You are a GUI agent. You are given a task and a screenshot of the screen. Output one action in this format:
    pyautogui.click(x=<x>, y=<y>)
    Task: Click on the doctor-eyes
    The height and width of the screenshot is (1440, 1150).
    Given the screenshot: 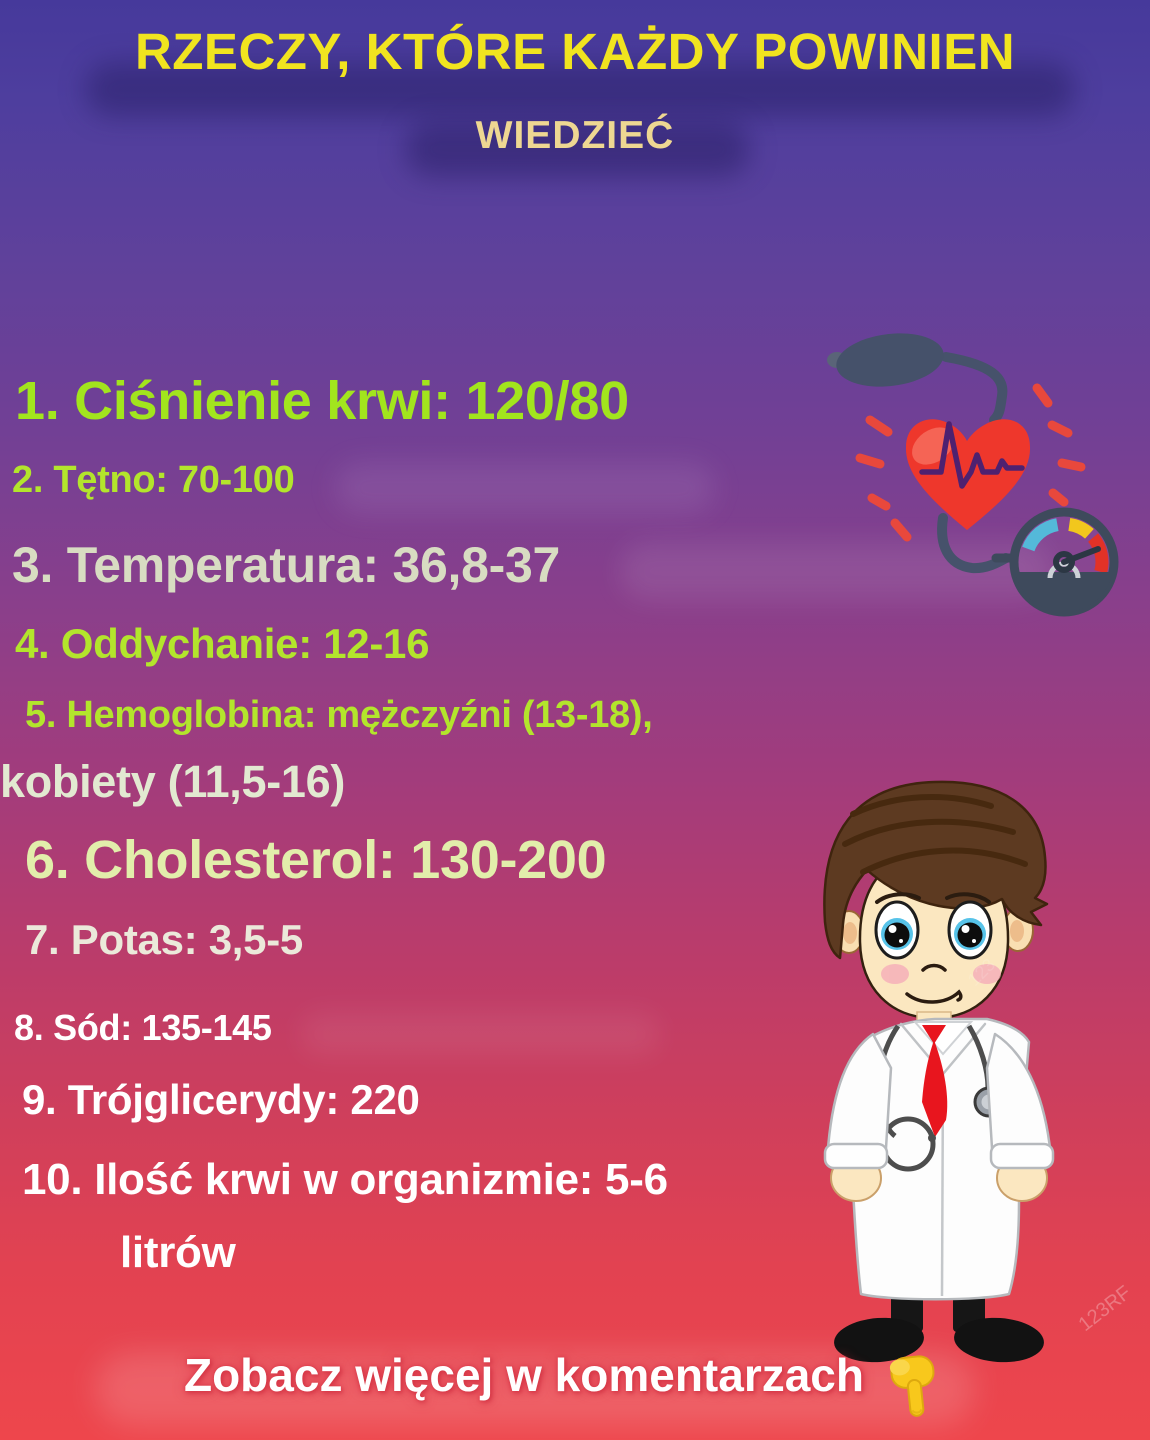 What is the action you would take?
    pyautogui.click(x=933, y=930)
    